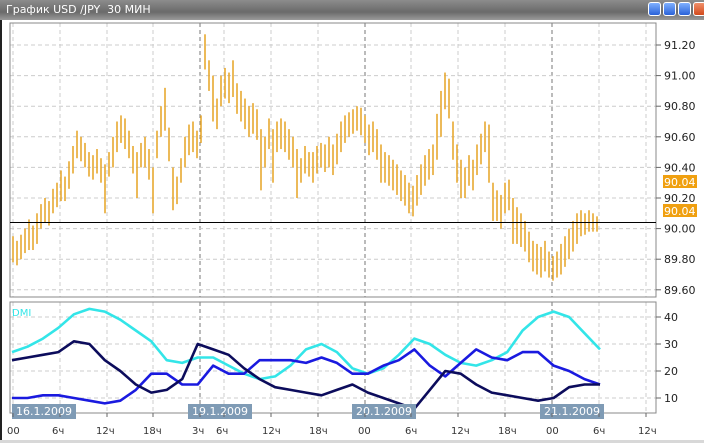  Describe the element at coordinates (680, 229) in the screenshot. I see `price-tick-label: 90.00` at that location.